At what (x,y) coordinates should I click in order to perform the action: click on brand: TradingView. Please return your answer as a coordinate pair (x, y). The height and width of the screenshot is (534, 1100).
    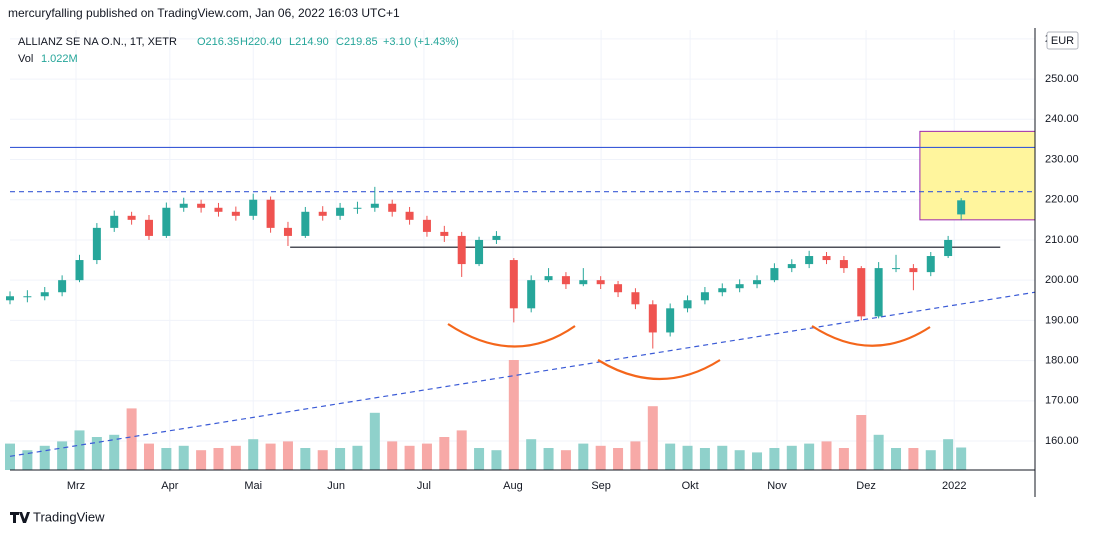
    Looking at the image, I should click on (69, 516).